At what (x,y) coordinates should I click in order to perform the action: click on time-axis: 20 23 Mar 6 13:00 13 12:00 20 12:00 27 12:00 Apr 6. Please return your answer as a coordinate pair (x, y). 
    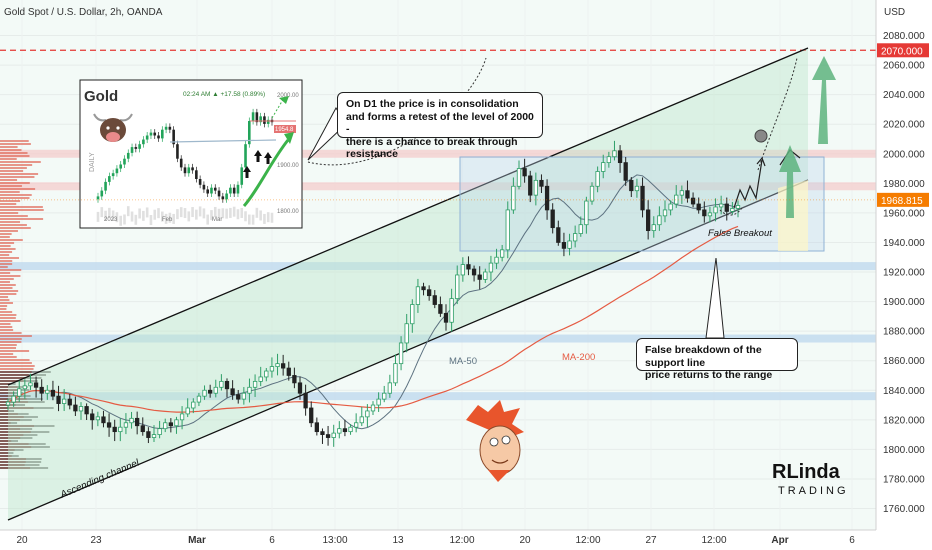
    Looking at the image, I should click on (438, 539).